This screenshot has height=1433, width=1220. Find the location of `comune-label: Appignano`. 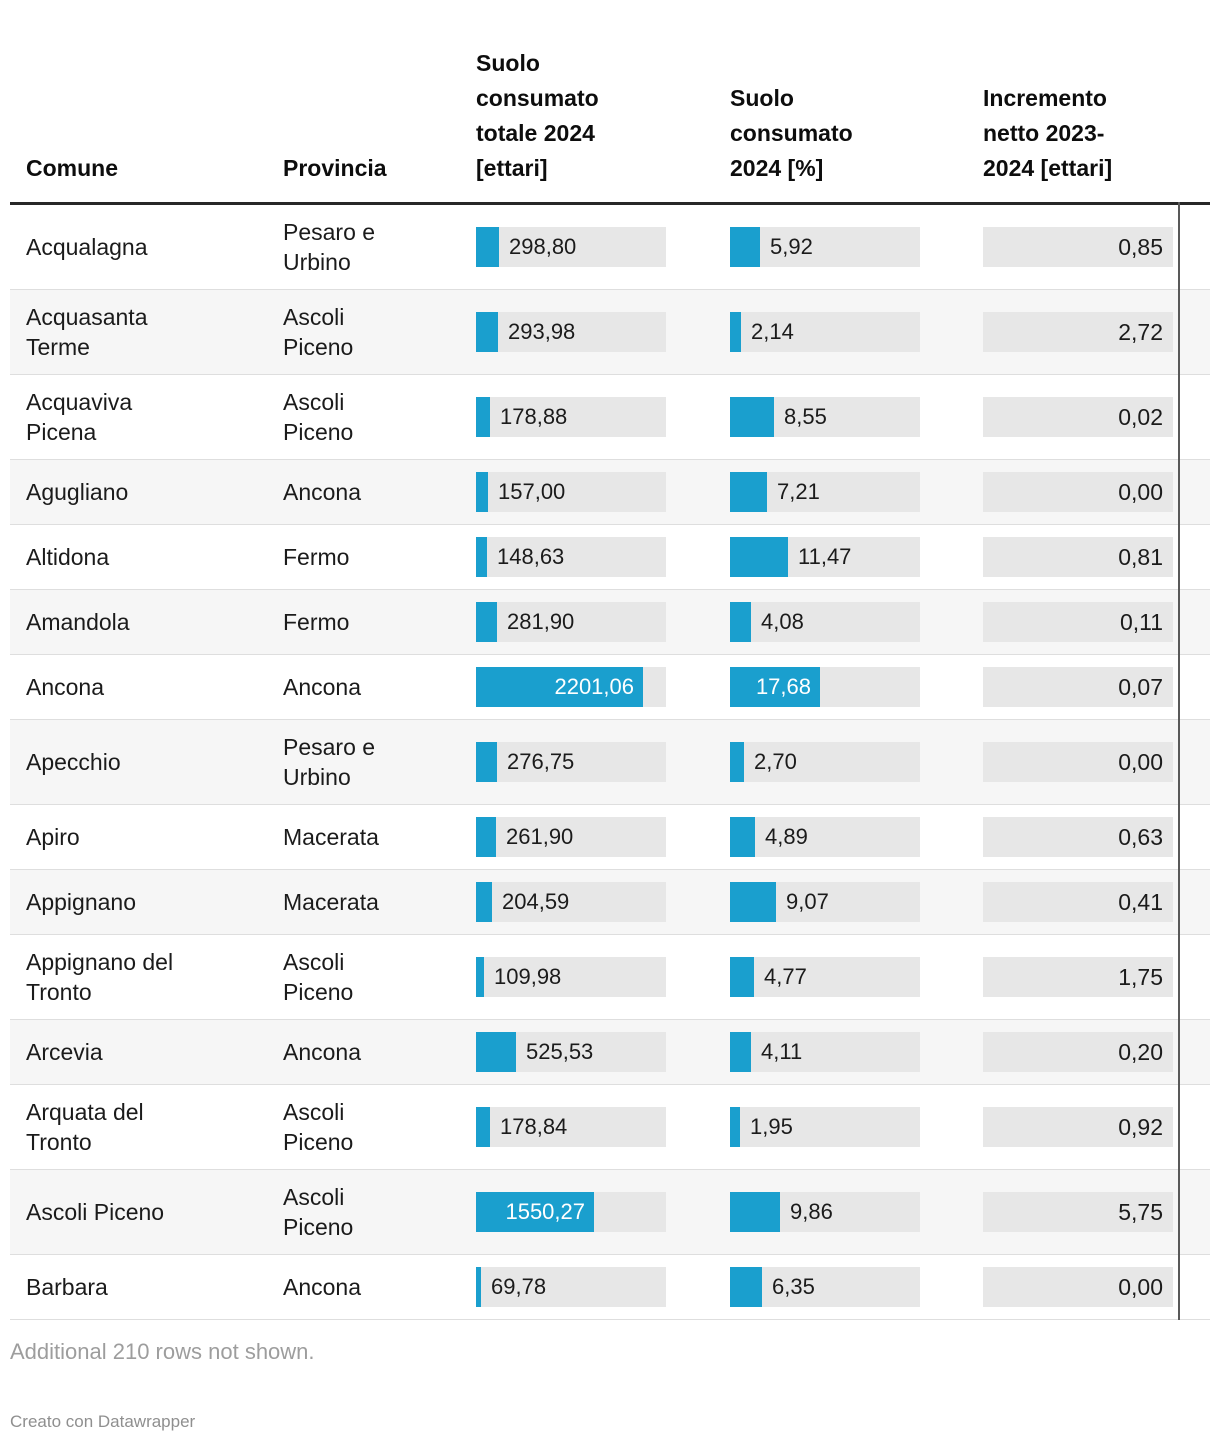

comune-label: Appignano is located at coordinates (81, 902).